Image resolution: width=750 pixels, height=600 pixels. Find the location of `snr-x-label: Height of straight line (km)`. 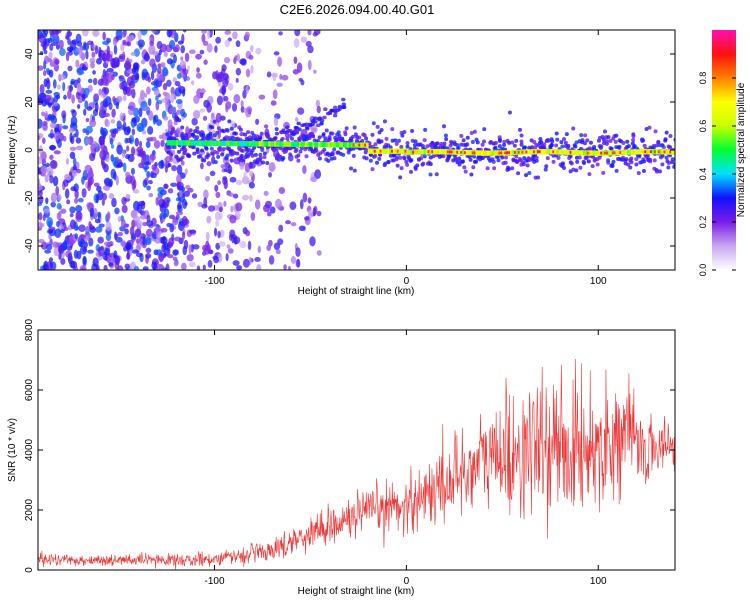

snr-x-label: Height of straight line (km) is located at coordinates (356, 591).